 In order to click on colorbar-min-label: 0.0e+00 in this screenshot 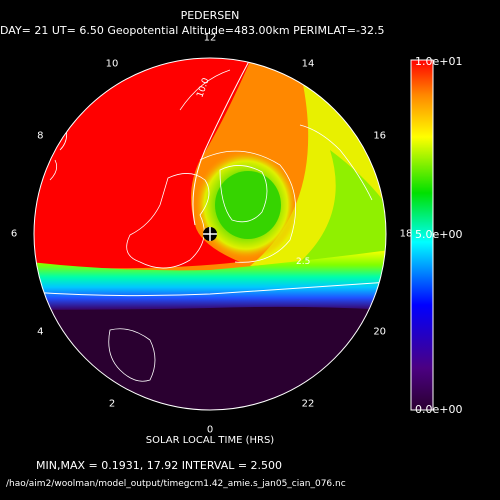, I will do `click(439, 409)`.